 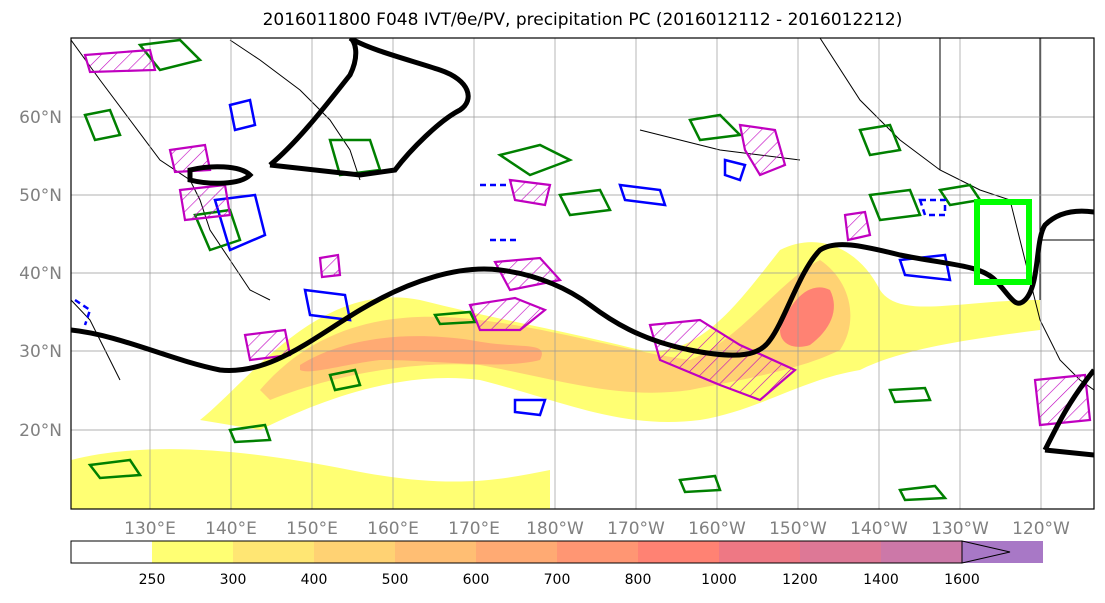 What do you see at coordinates (962, 580) in the screenshot?
I see `colorbar-tick-label: 1600` at bounding box center [962, 580].